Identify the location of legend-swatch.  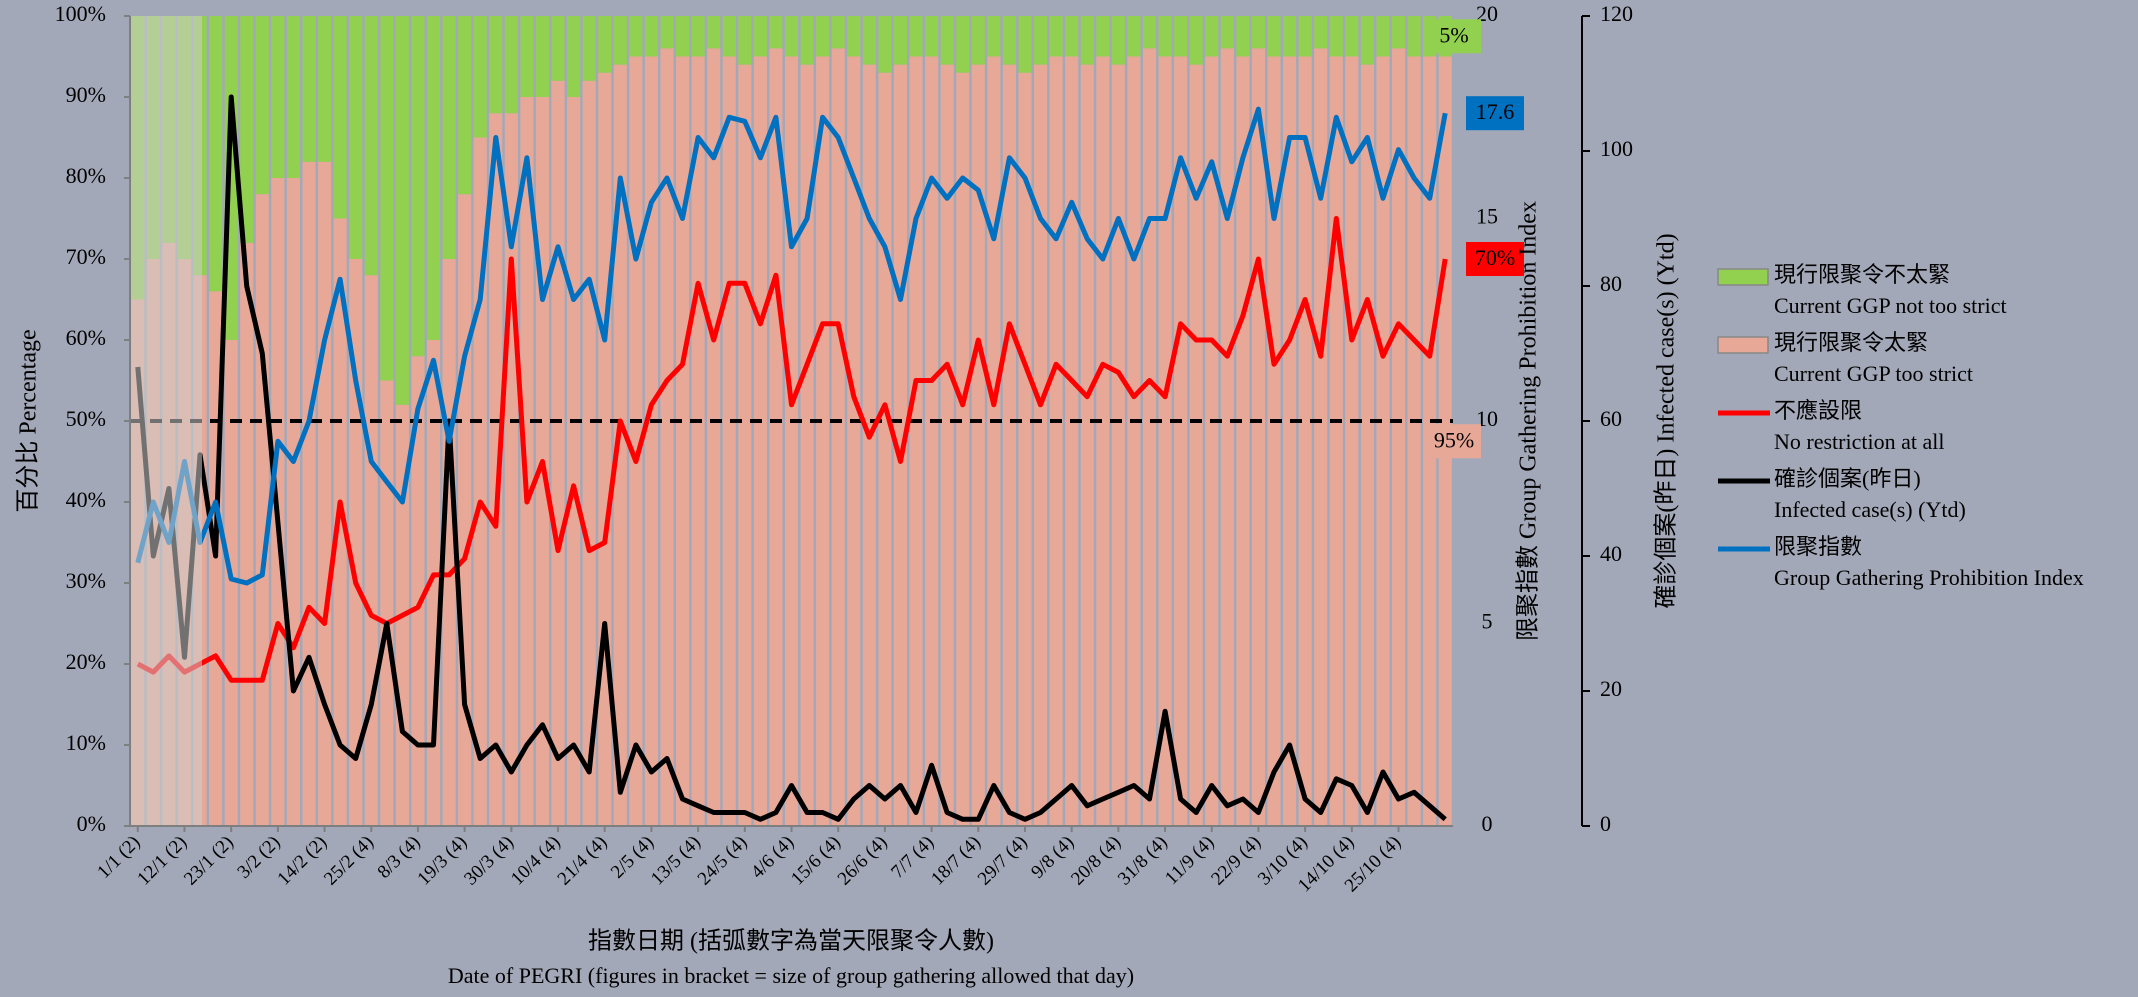
(1743, 277).